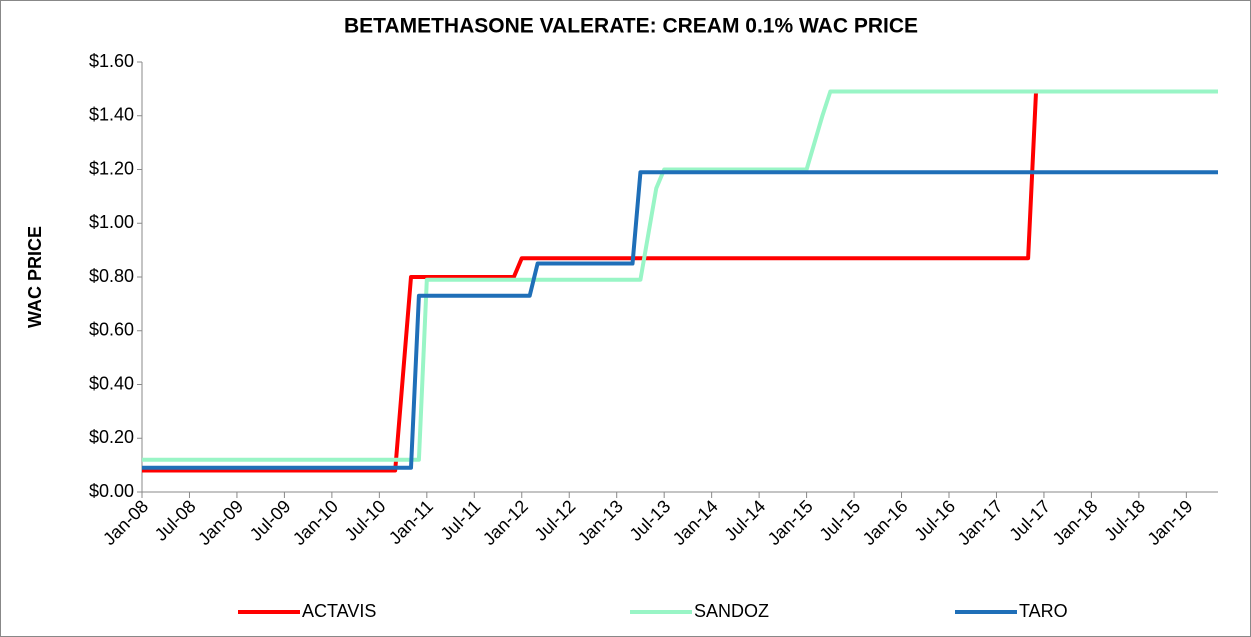 The height and width of the screenshot is (637, 1251). Describe the element at coordinates (111, 168) in the screenshot. I see `y-tick-label: $1.20` at that location.